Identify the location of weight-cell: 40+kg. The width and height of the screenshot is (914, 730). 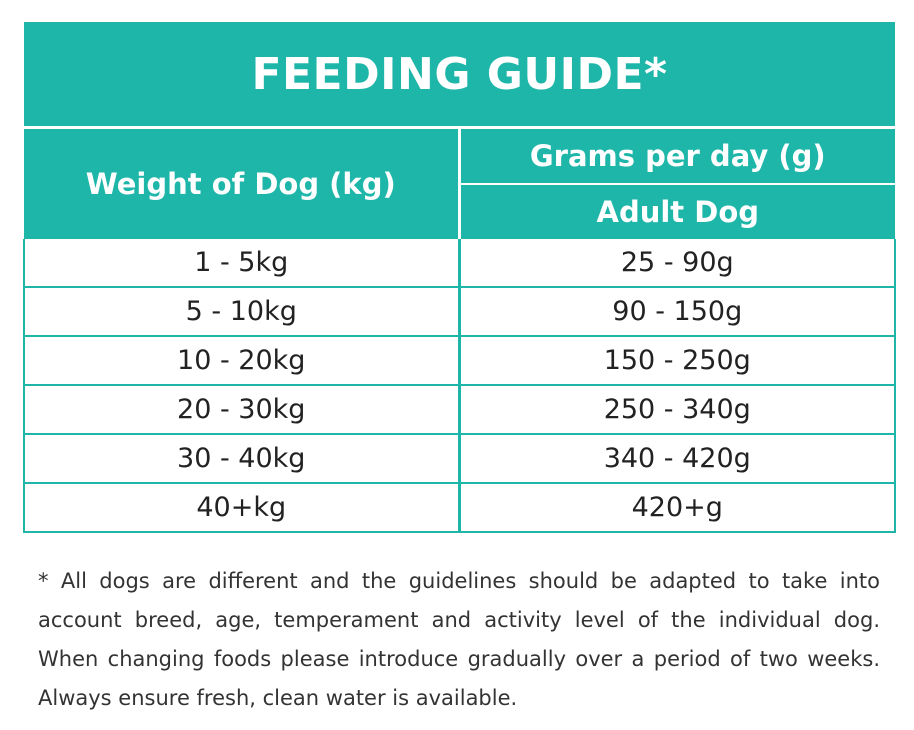
(242, 508).